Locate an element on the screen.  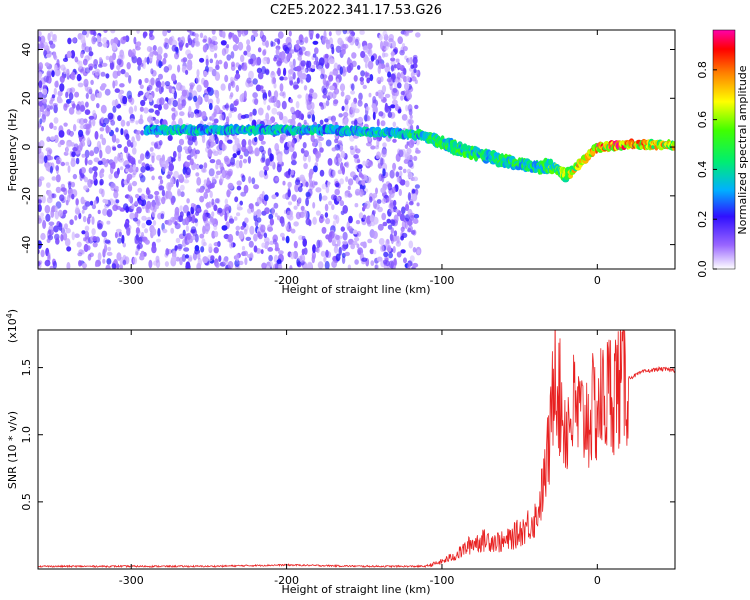
top-y-tick-label: 20 is located at coordinates (26, 98).